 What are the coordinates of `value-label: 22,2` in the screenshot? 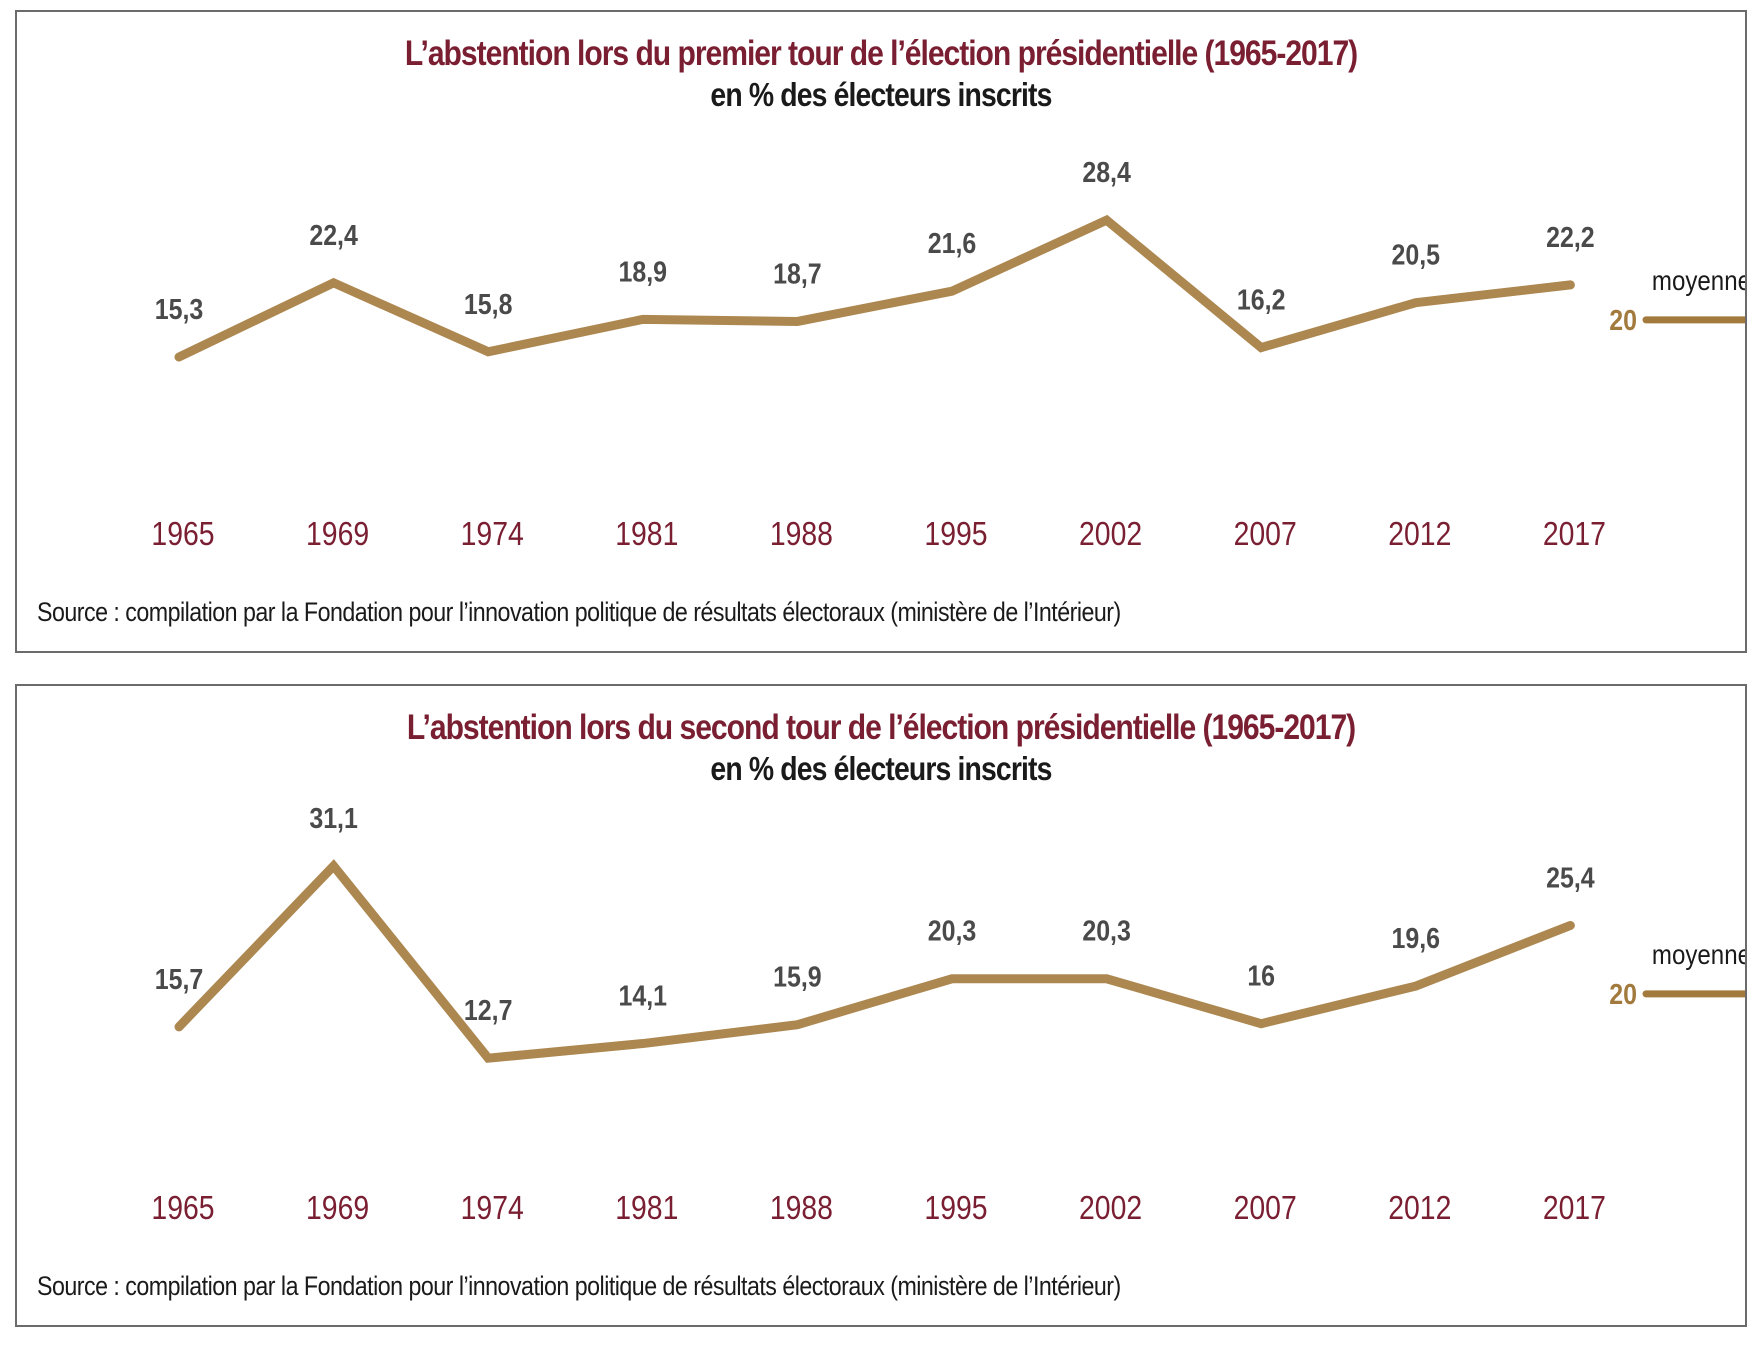 It's located at (1570, 237).